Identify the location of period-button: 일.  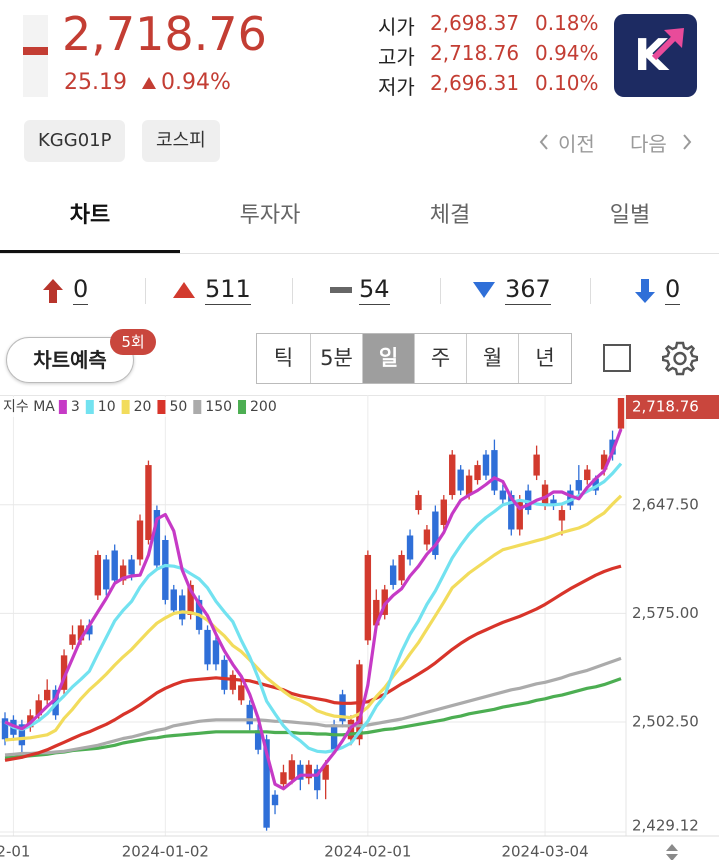
(388, 358).